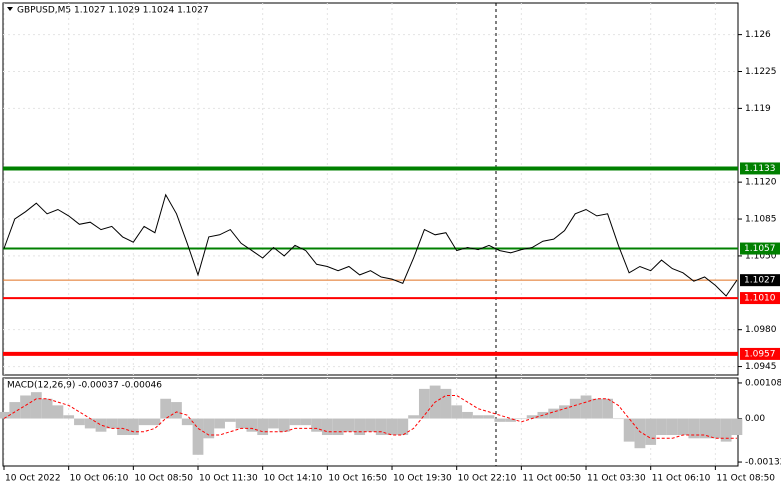  Describe the element at coordinates (761, 72) in the screenshot. I see `y-tick-label: 1.1225` at that location.